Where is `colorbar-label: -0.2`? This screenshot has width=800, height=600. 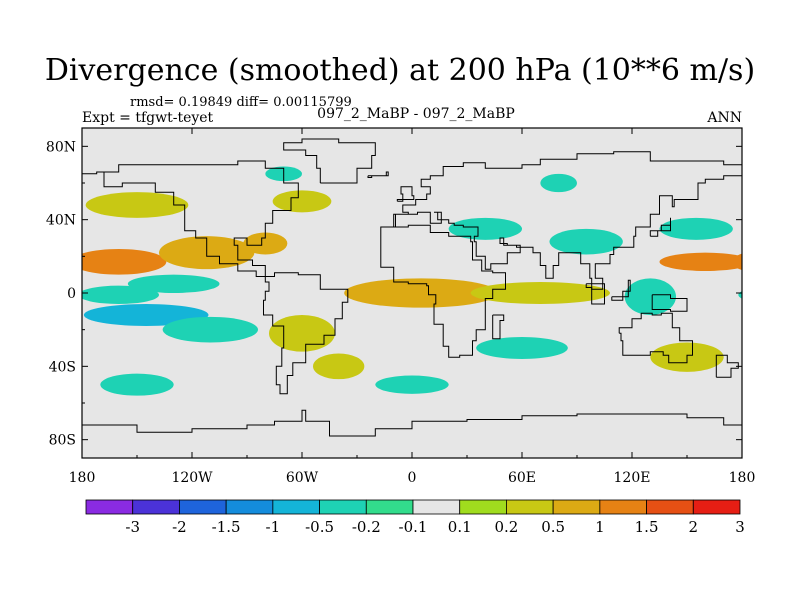
colorbar-label: -0.2 is located at coordinates (366, 527).